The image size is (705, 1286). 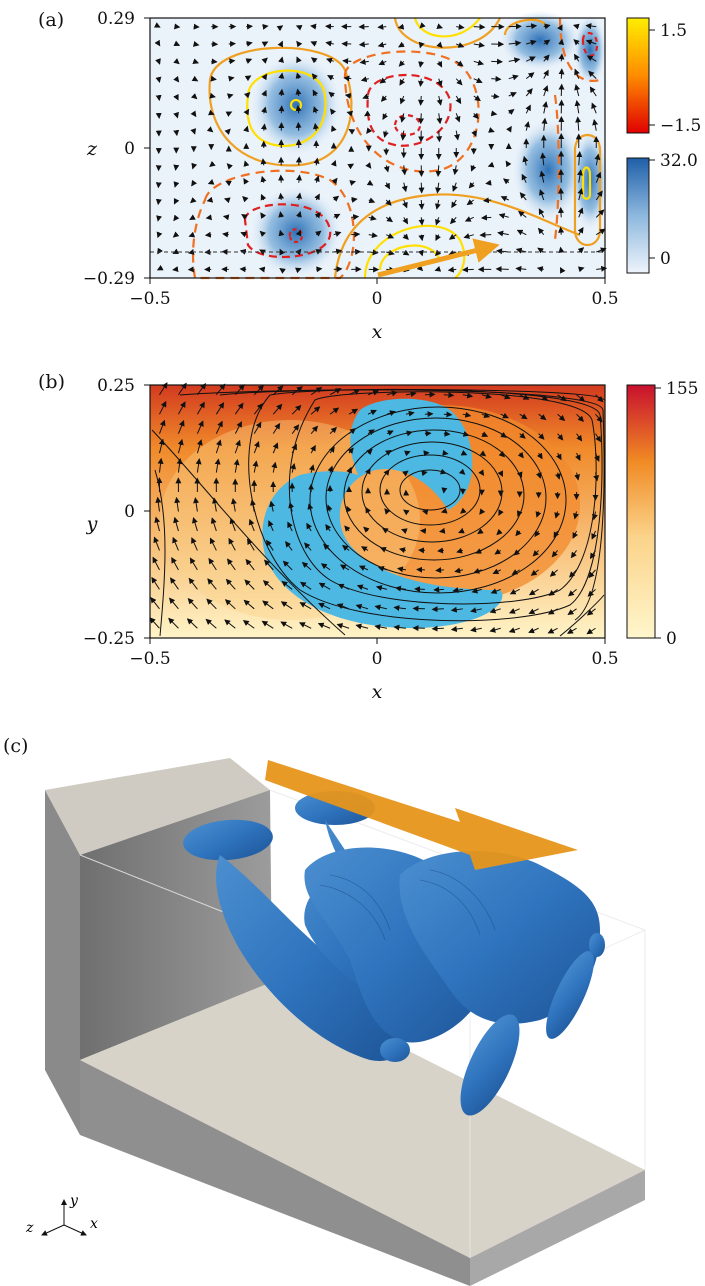 I want to click on panel-b-colorbar-max: 155, so click(x=682, y=389).